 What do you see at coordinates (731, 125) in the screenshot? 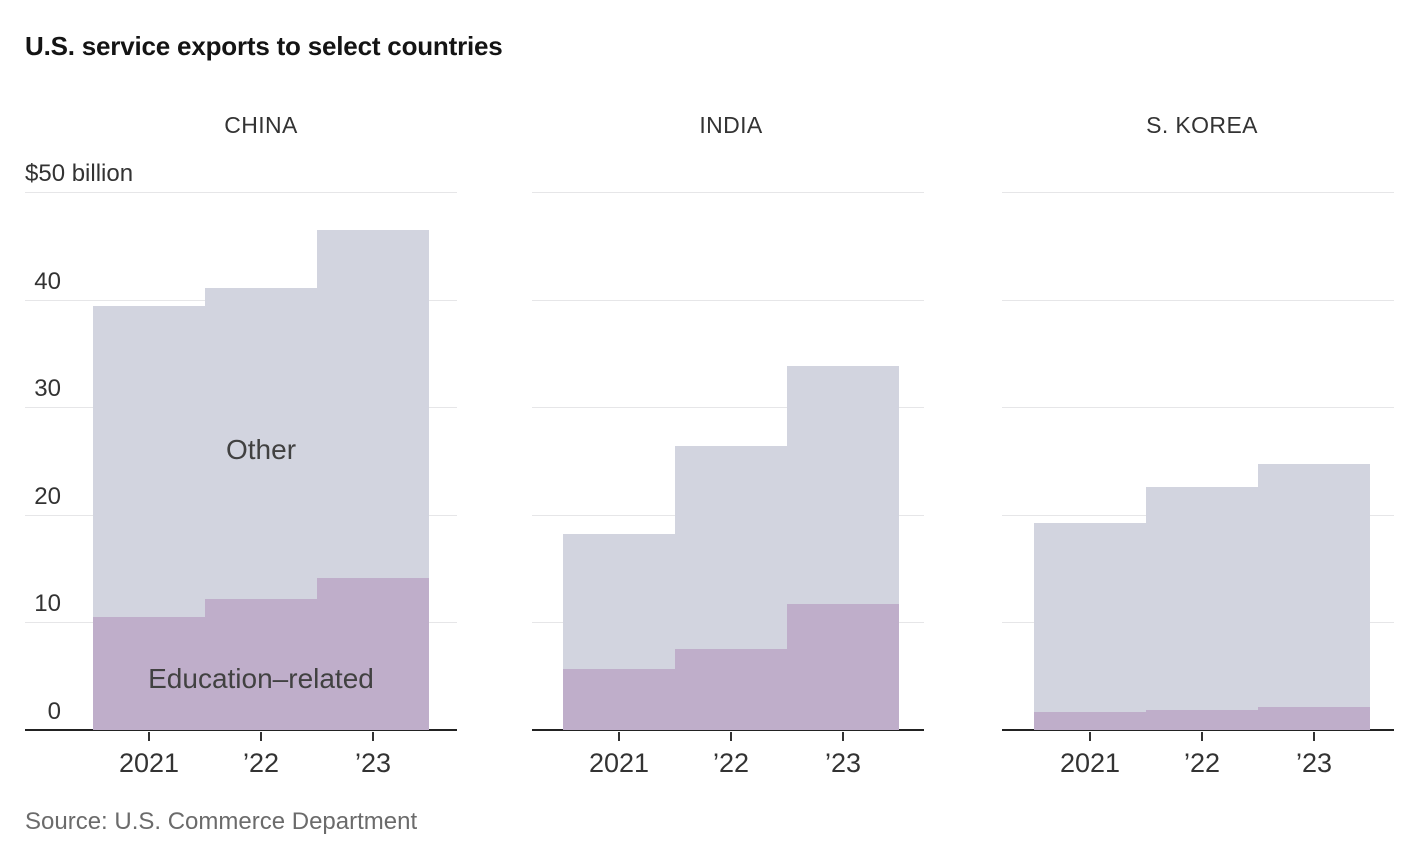
I see `panel-header: INDIA` at bounding box center [731, 125].